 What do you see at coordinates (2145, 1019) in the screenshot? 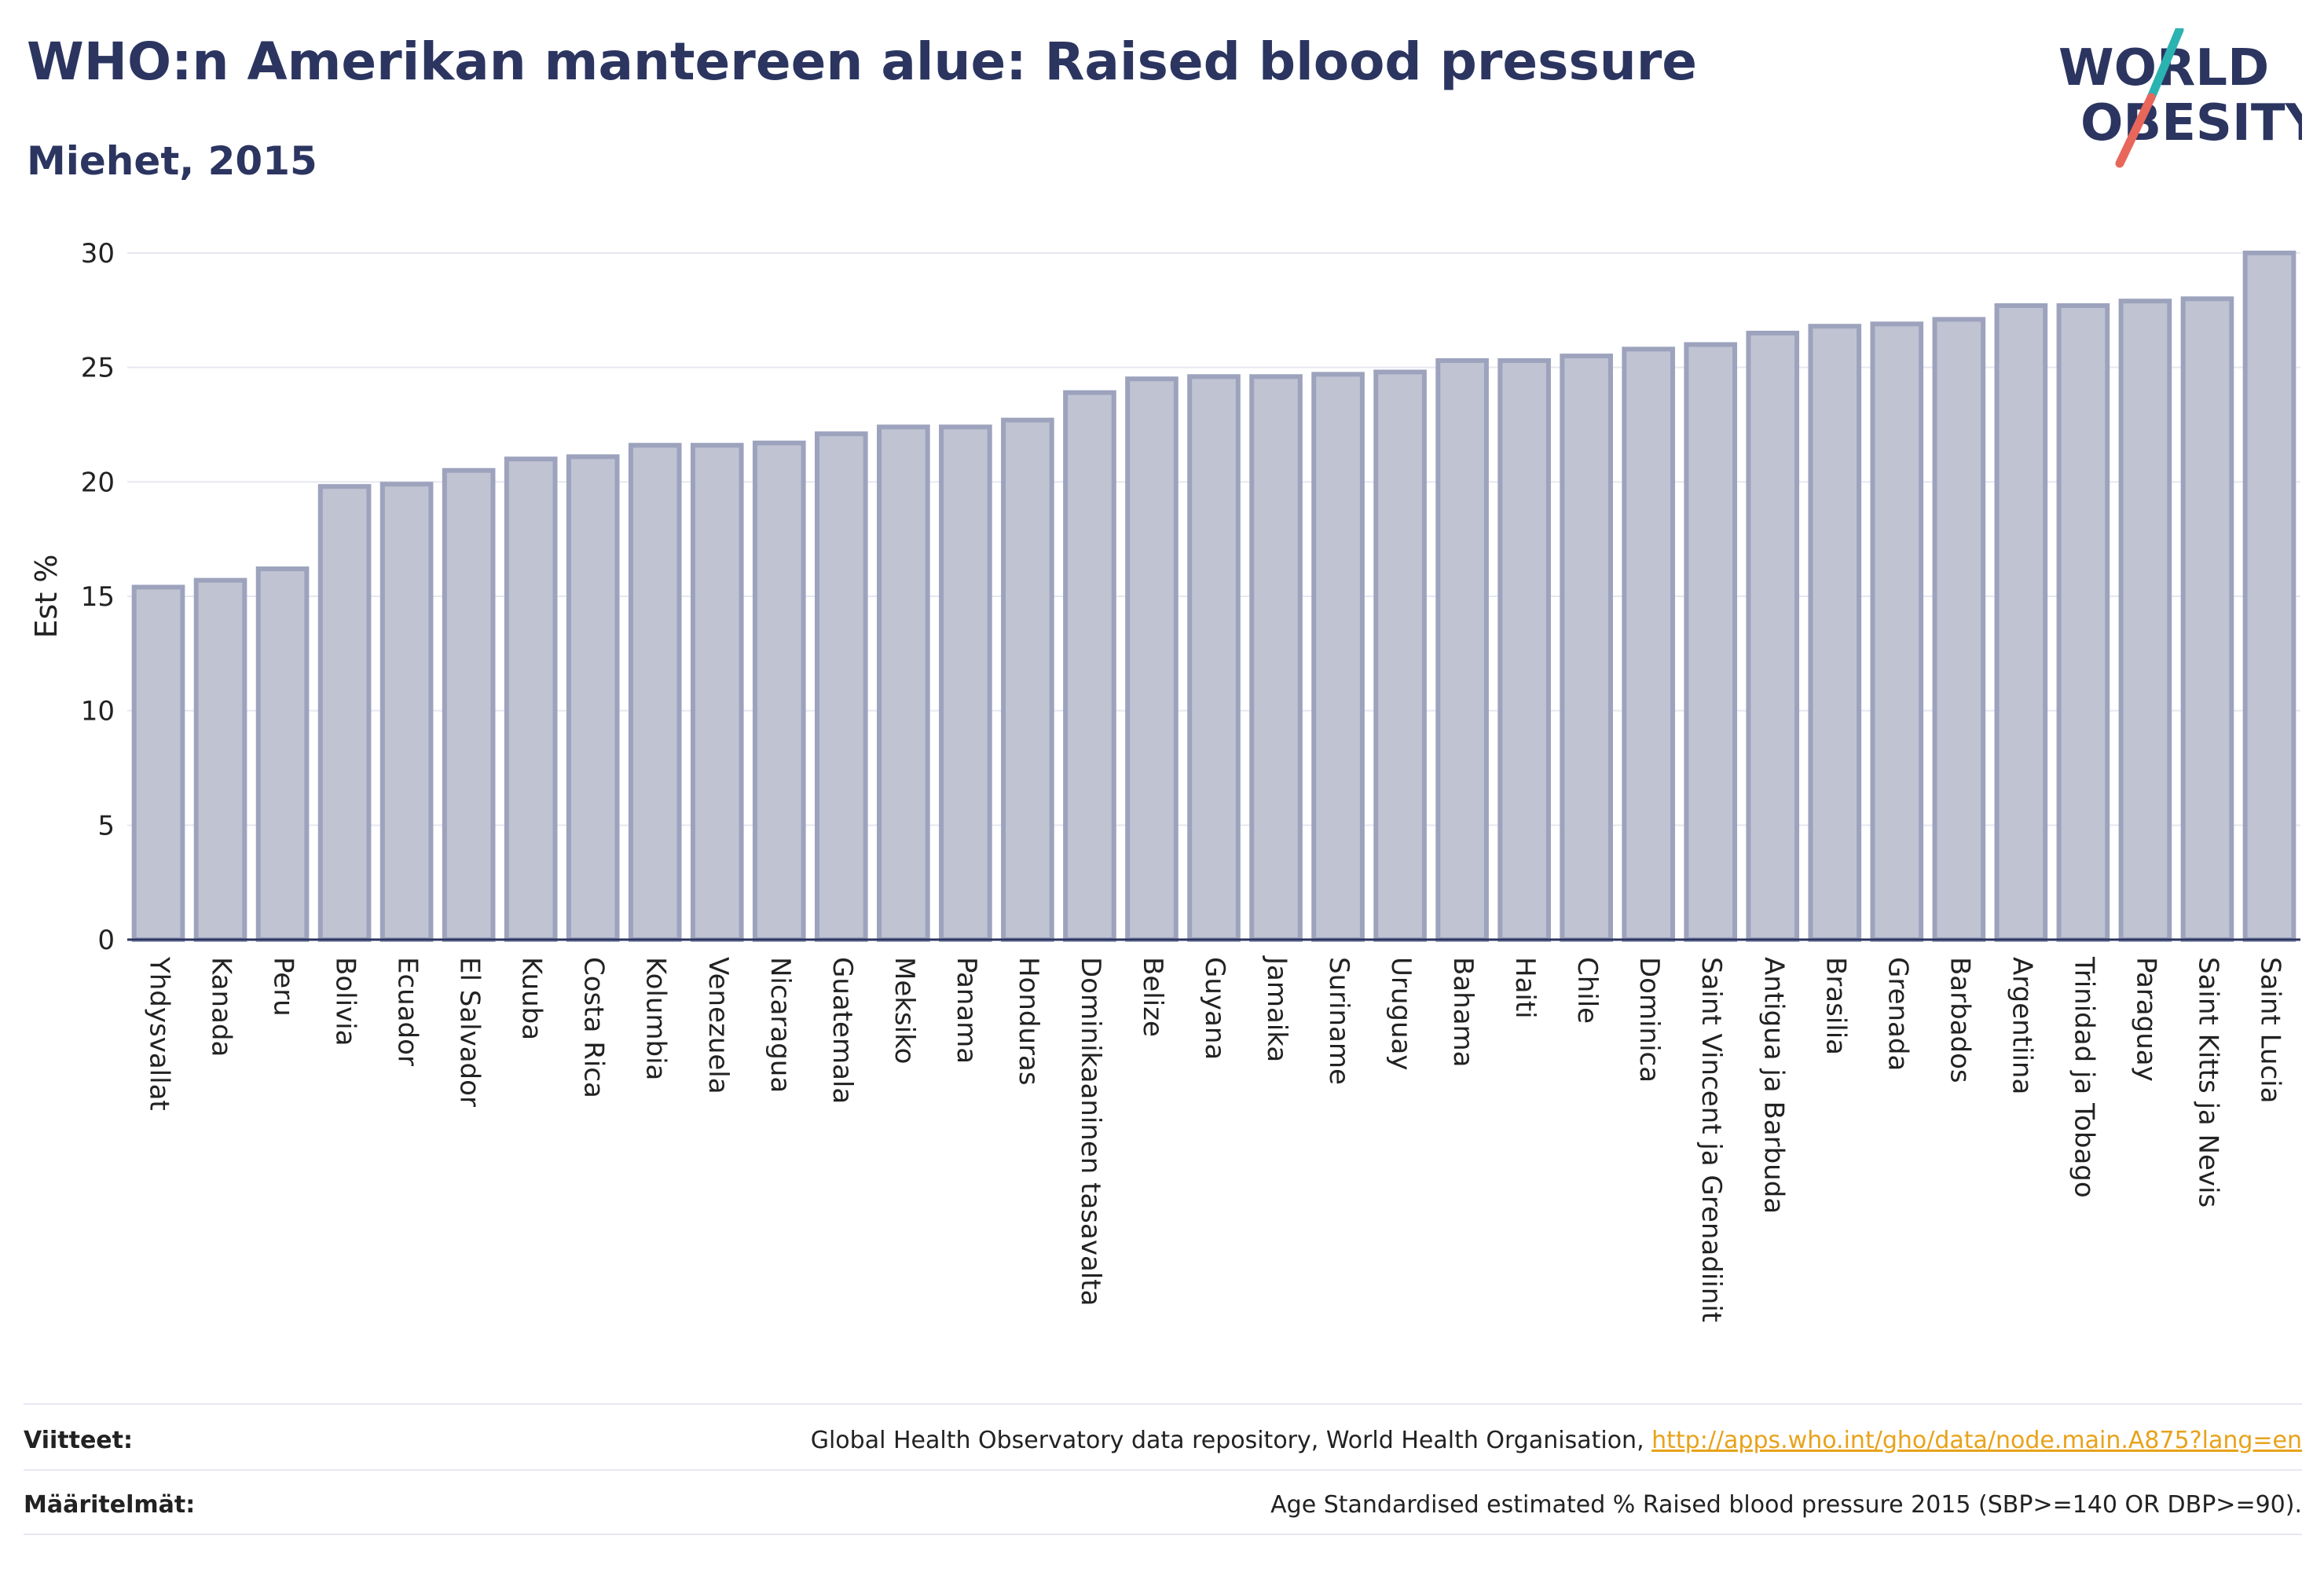
I see `x-tick-label: Paraguay` at bounding box center [2145, 1019].